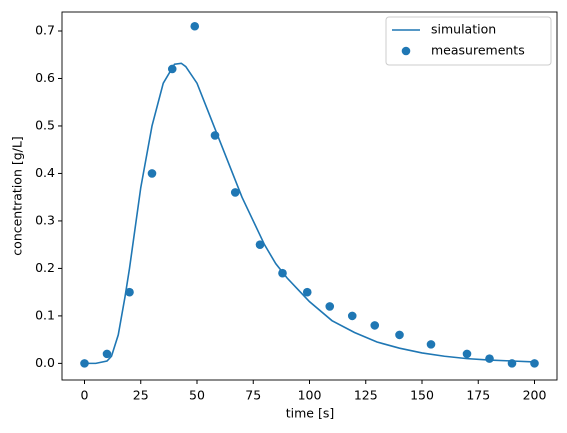 Image resolution: width=567 pixels, height=433 pixels. What do you see at coordinates (535, 395) in the screenshot?
I see `x-tick-label: 200` at bounding box center [535, 395].